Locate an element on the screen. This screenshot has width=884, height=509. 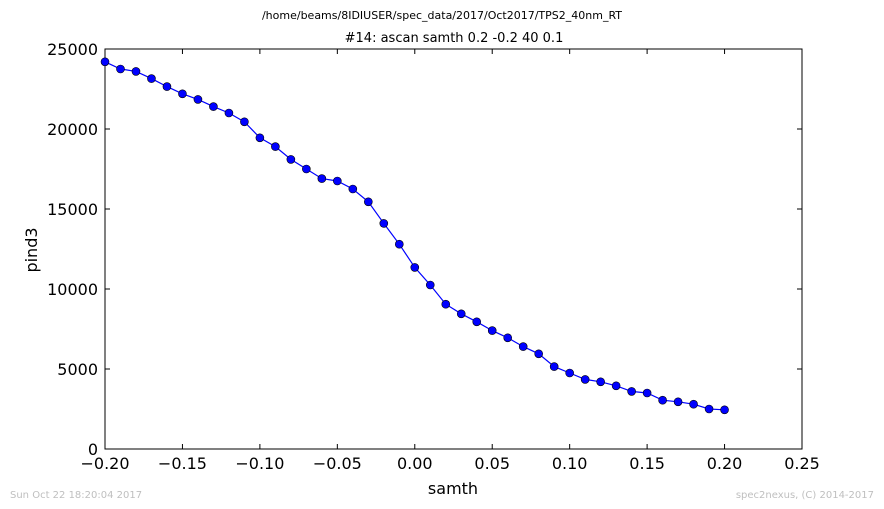
x-axis-label: samth is located at coordinates (453, 488).